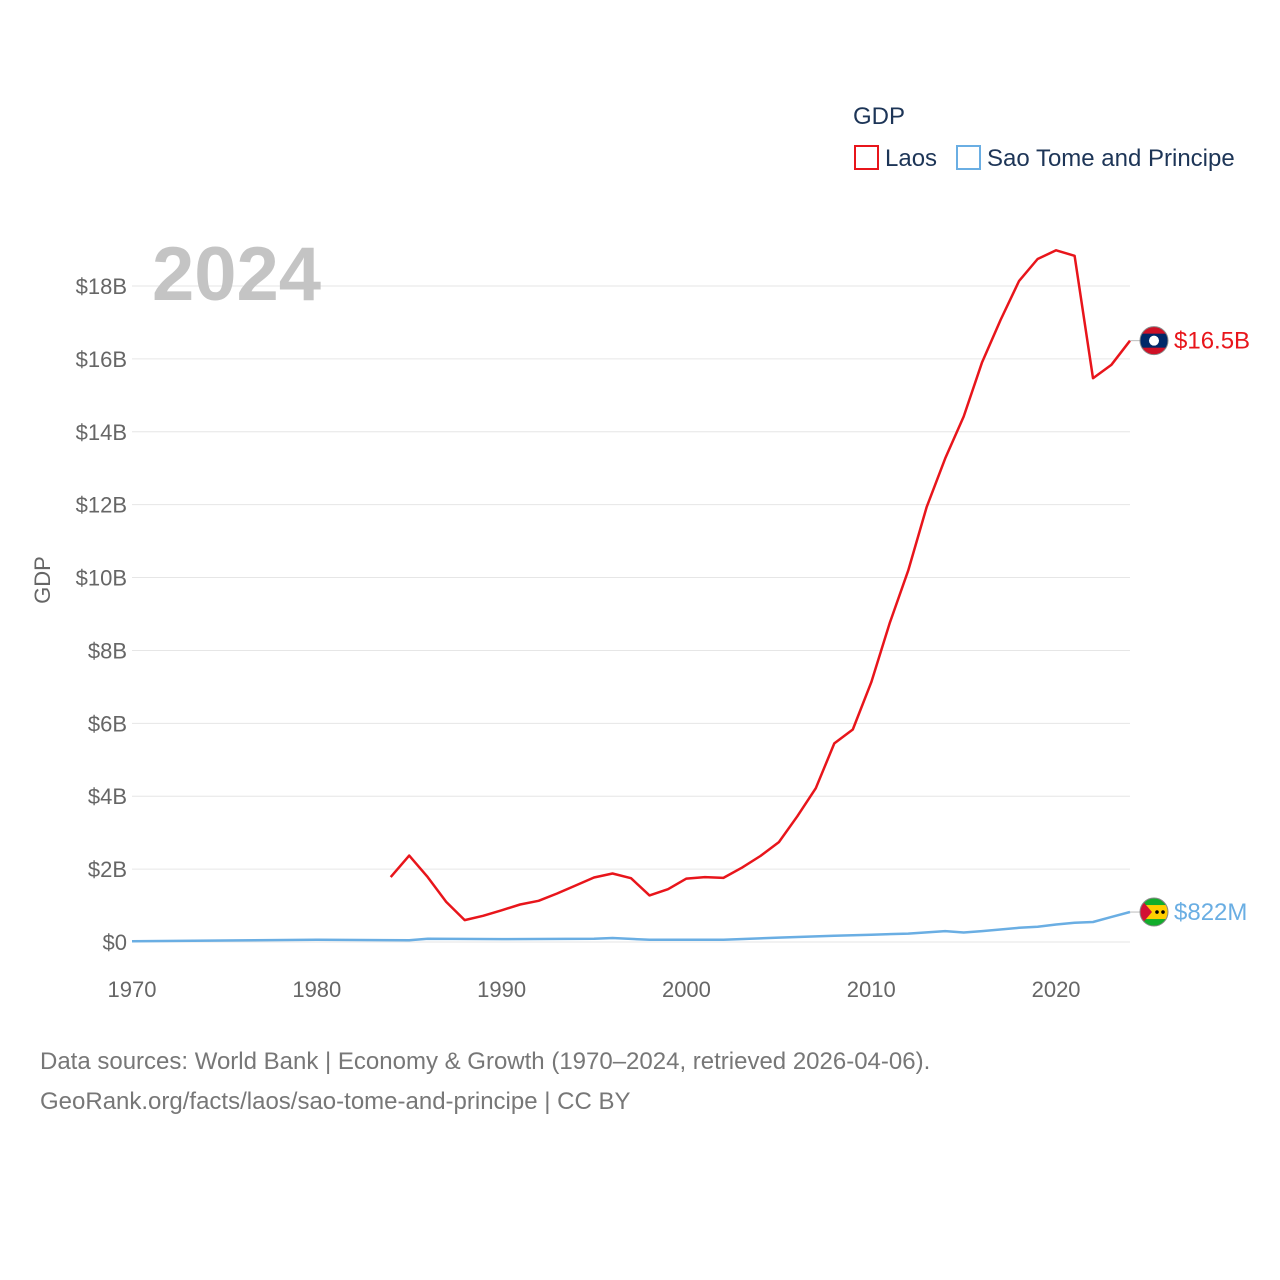  Describe the element at coordinates (101, 505) in the screenshot. I see `y-tick-label: $12B` at that location.